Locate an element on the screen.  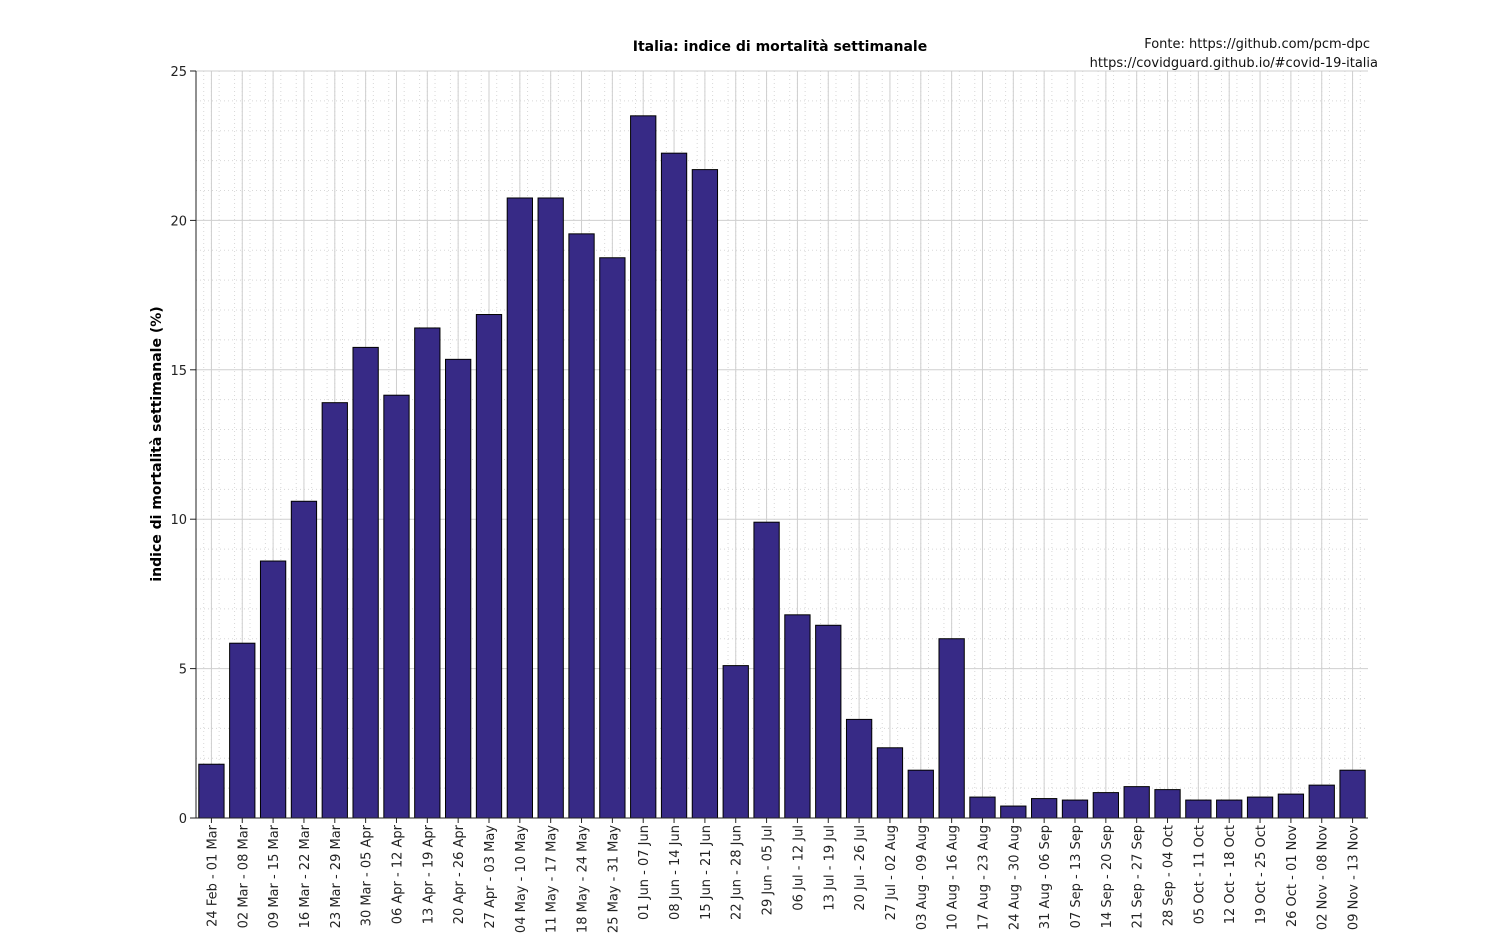
x-tick-label: 06 Apr - 12 Apr is located at coordinates (397, 874).